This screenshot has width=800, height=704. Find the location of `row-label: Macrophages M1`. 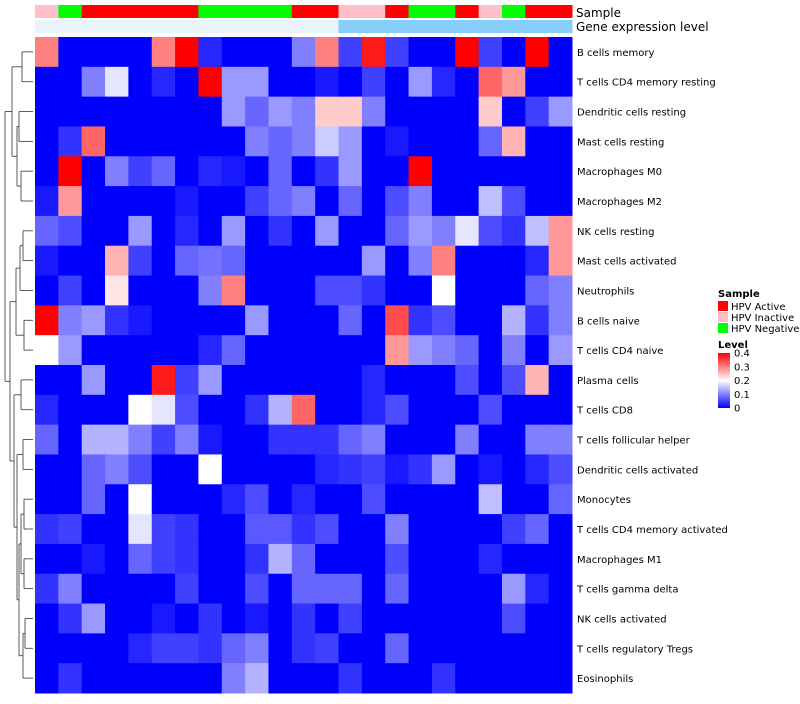

row-label: Macrophages M1 is located at coordinates (619, 560).